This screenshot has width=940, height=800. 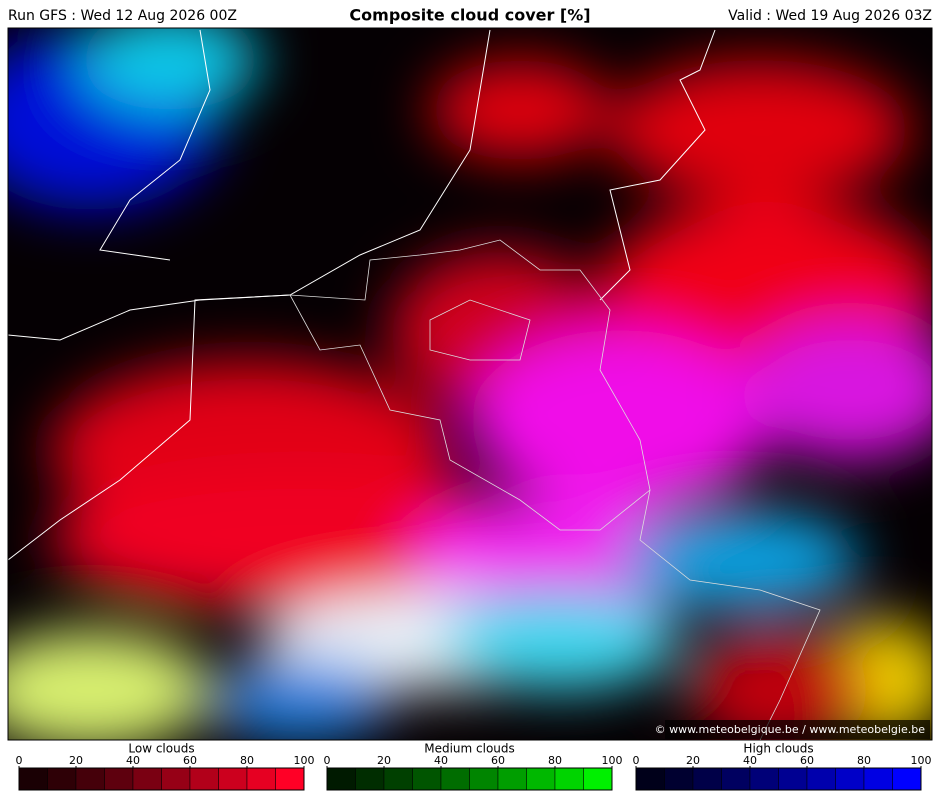 What do you see at coordinates (469, 749) in the screenshot?
I see `legend-title: Medium clouds` at bounding box center [469, 749].